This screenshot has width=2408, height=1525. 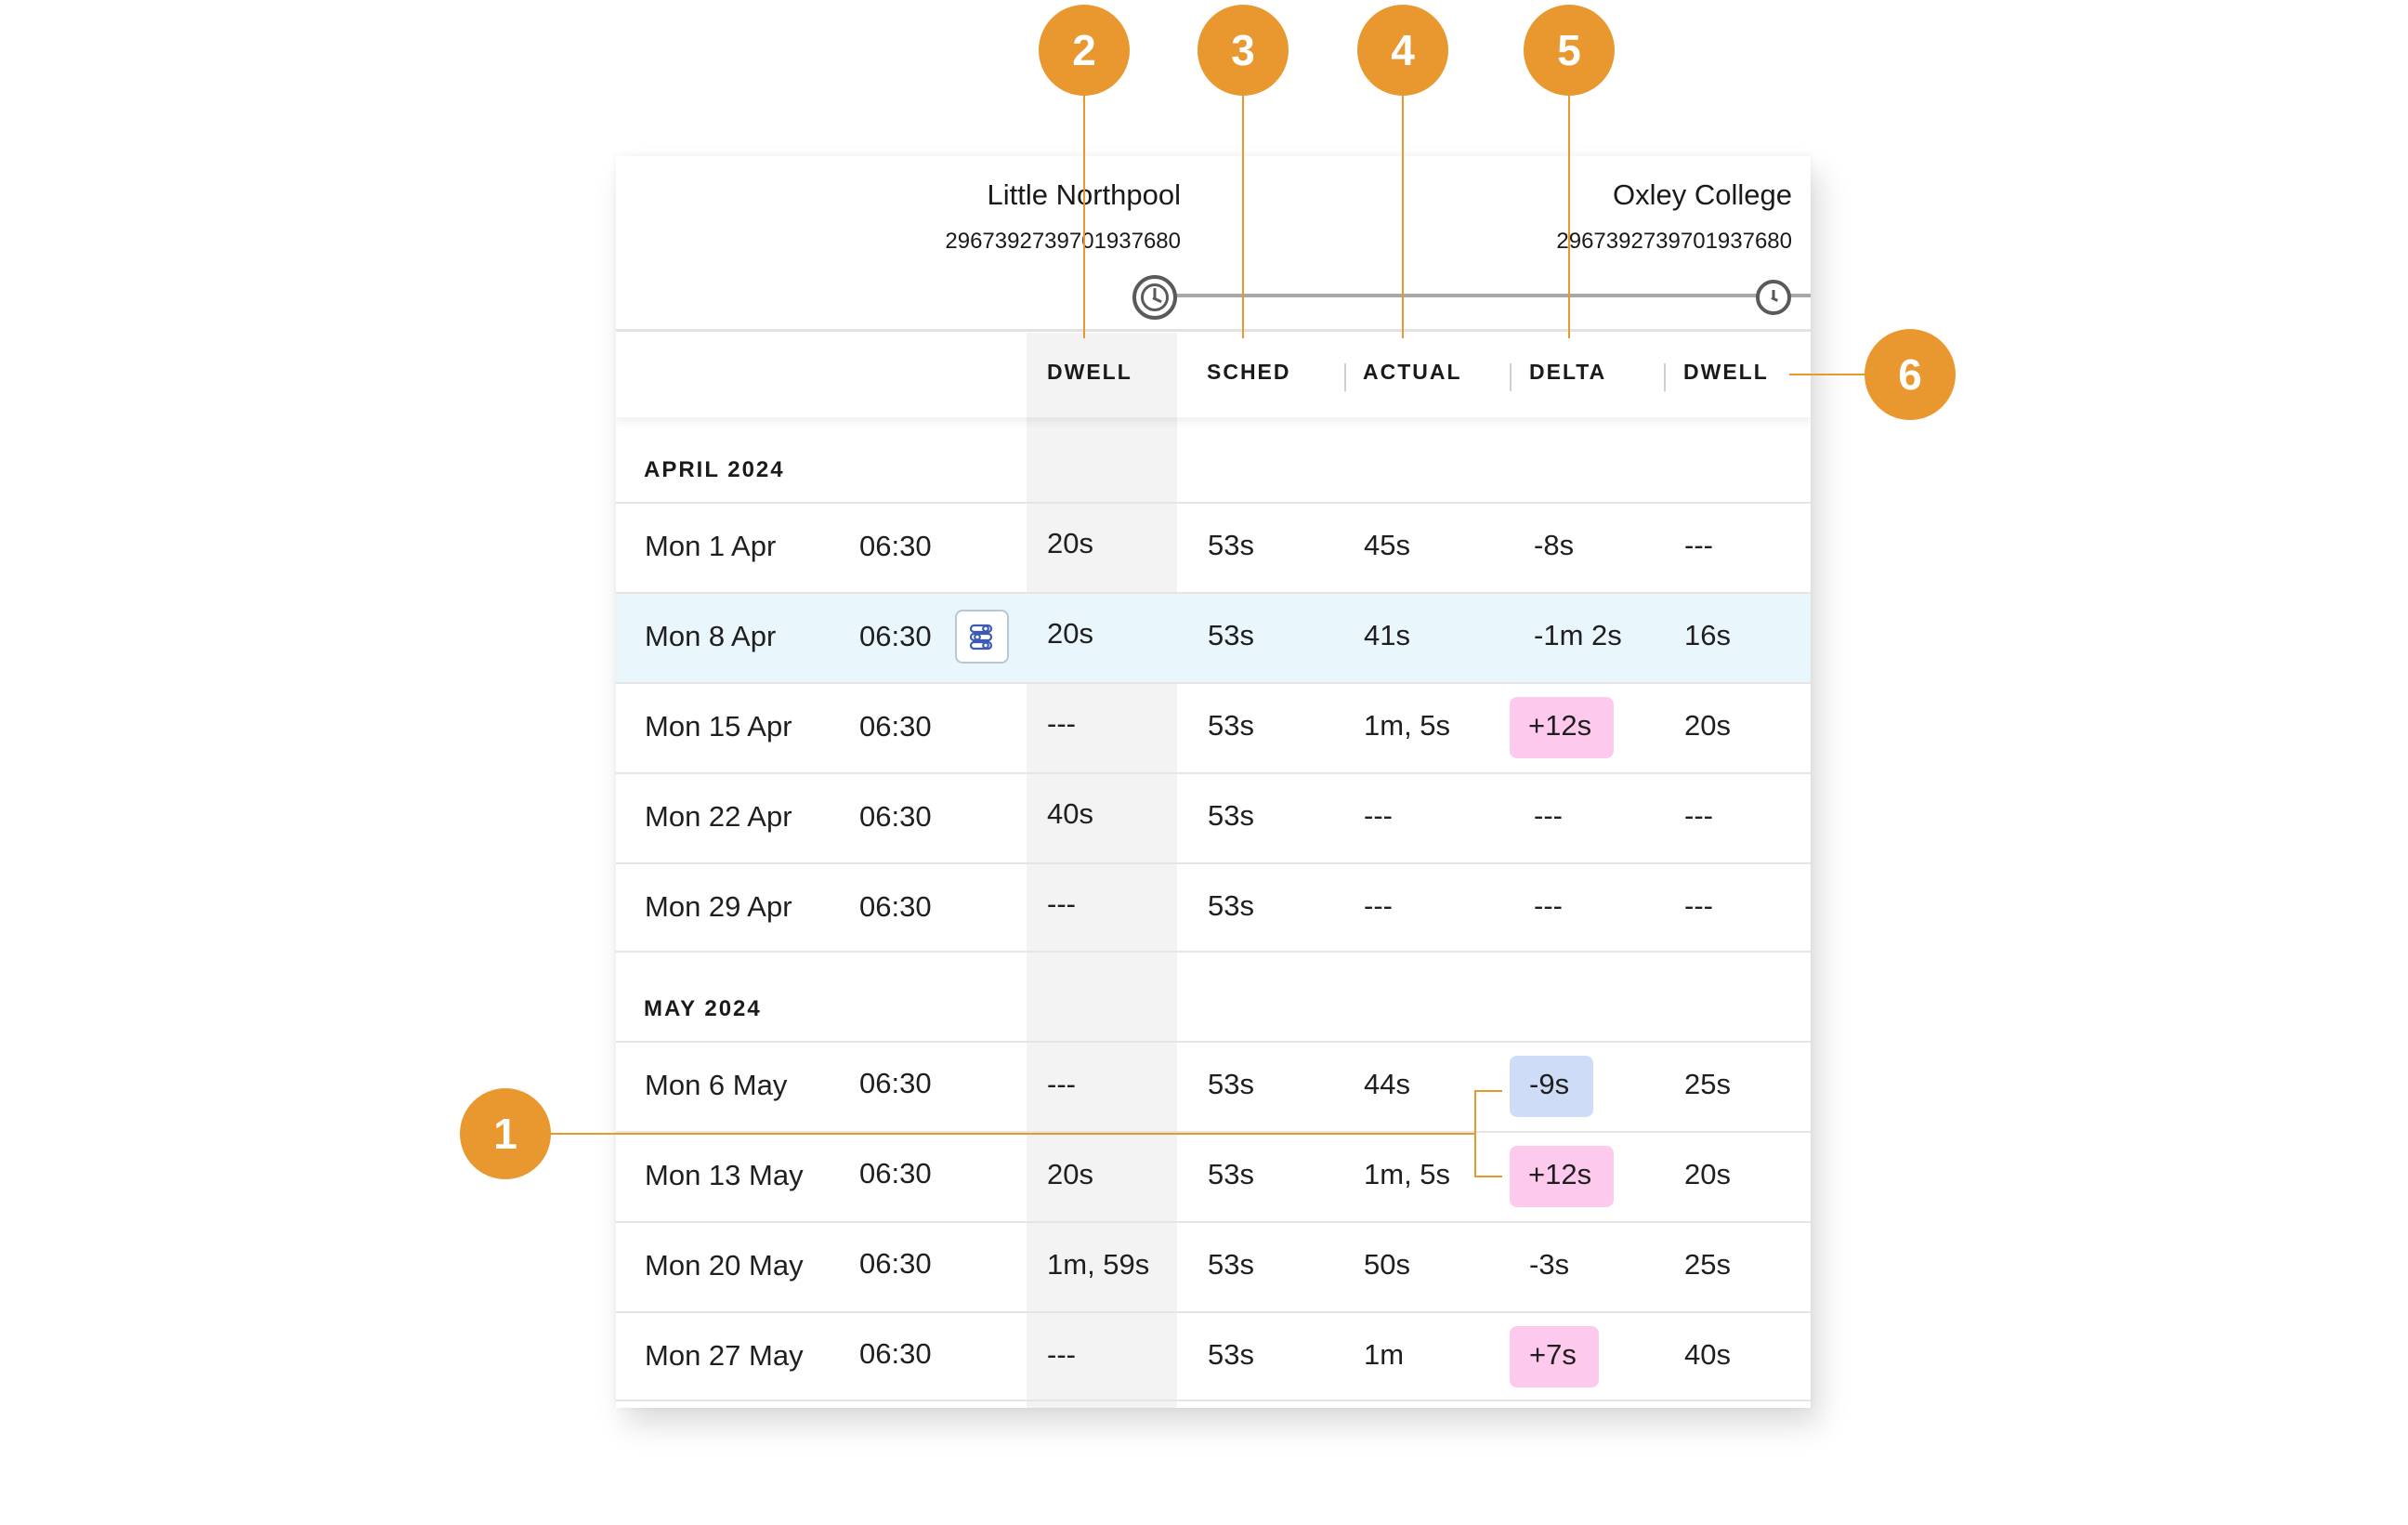 I want to click on table-row: Mon 15 Apr 06:30 --- 53s 1m, 5s +12s 20s, so click(x=1213, y=727).